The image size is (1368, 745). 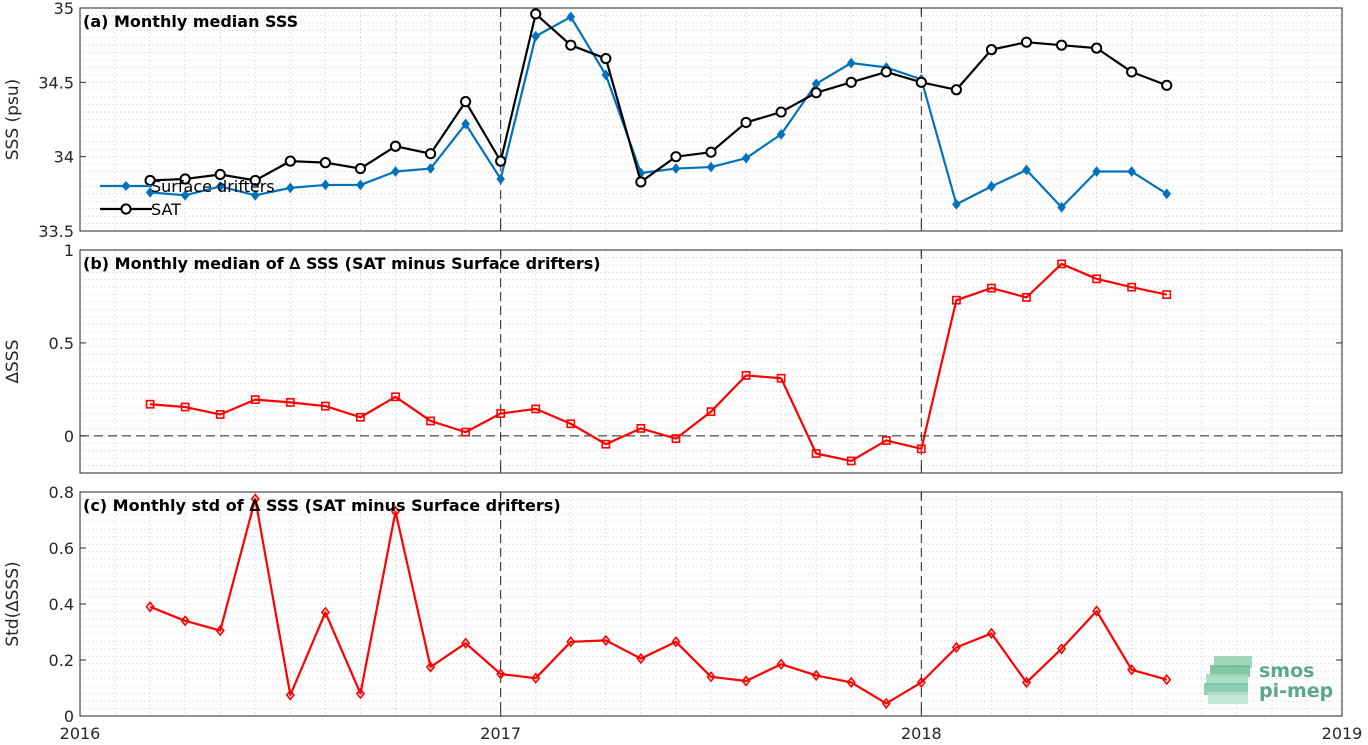 I want to click on legend-label-sat: SAT, so click(x=166, y=209).